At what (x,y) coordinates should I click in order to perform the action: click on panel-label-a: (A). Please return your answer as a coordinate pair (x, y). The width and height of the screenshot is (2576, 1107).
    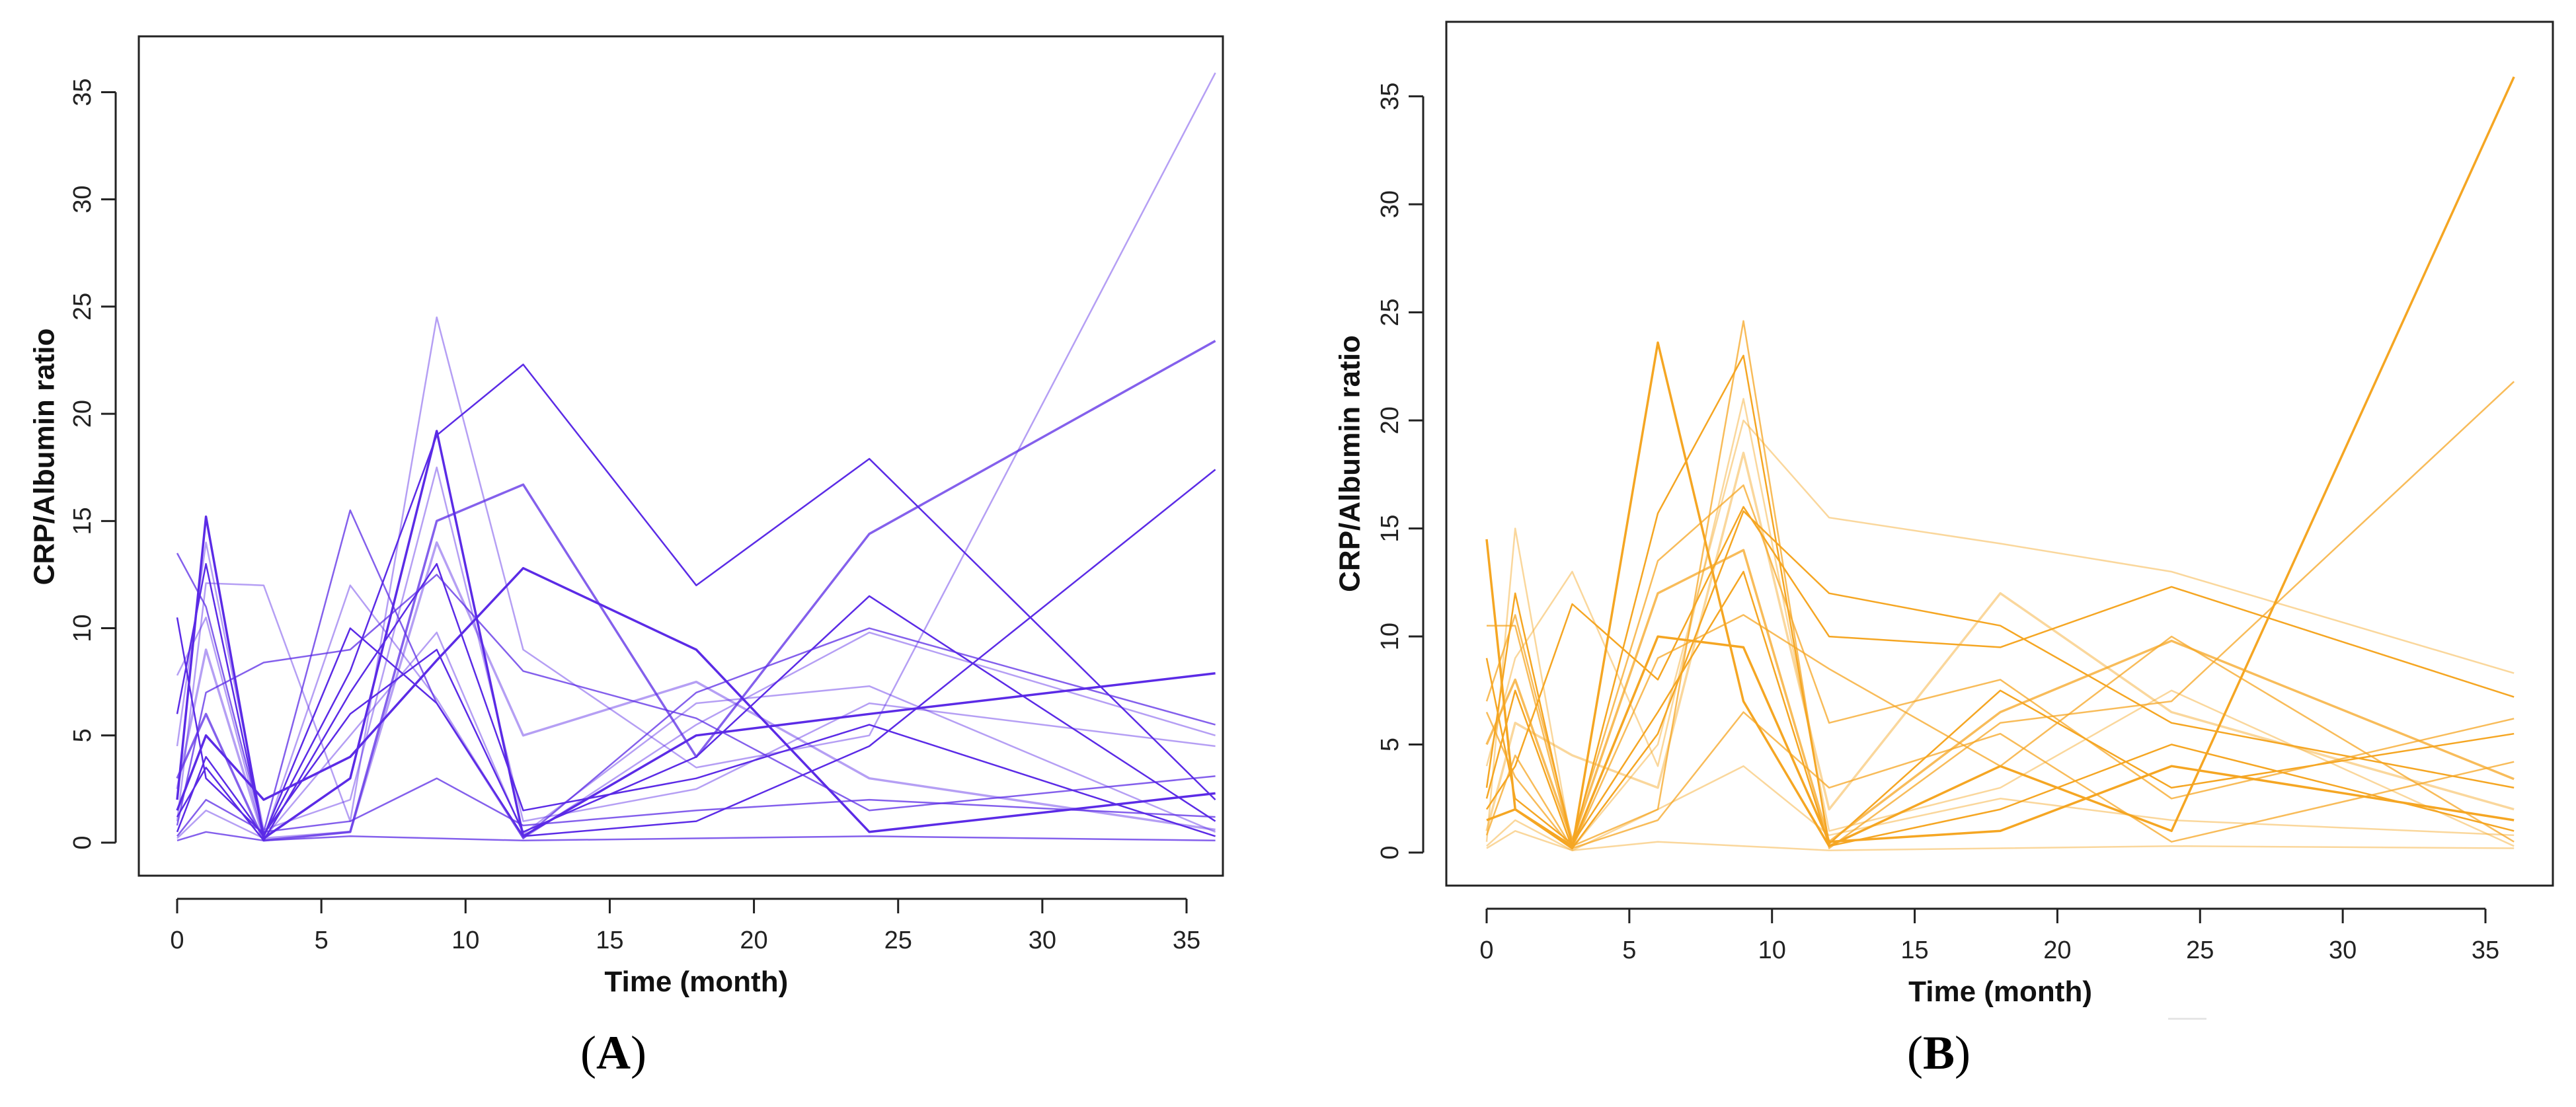
    Looking at the image, I should click on (613, 1052).